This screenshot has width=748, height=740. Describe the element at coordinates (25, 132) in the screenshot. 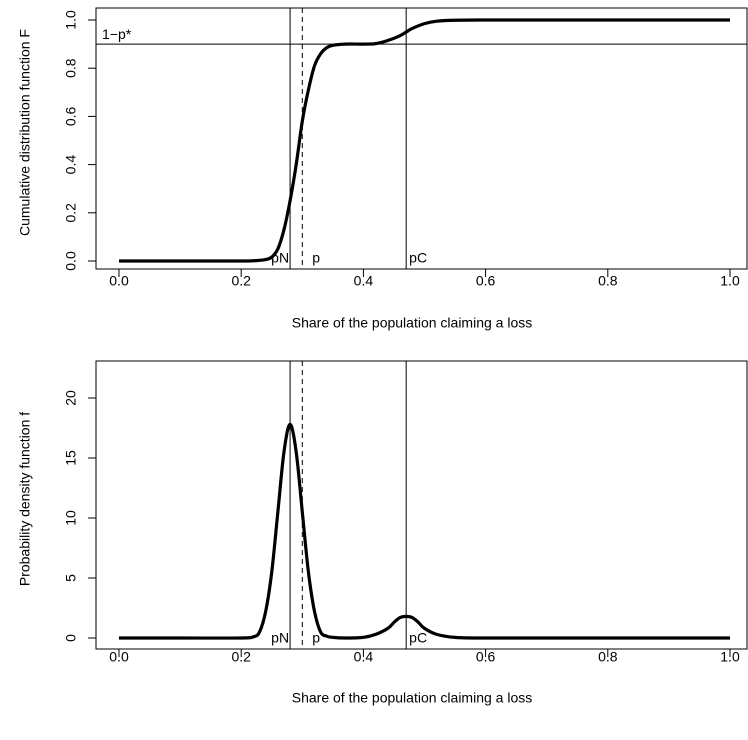

I see `y-axis-title: Cumulative distribution function F` at that location.